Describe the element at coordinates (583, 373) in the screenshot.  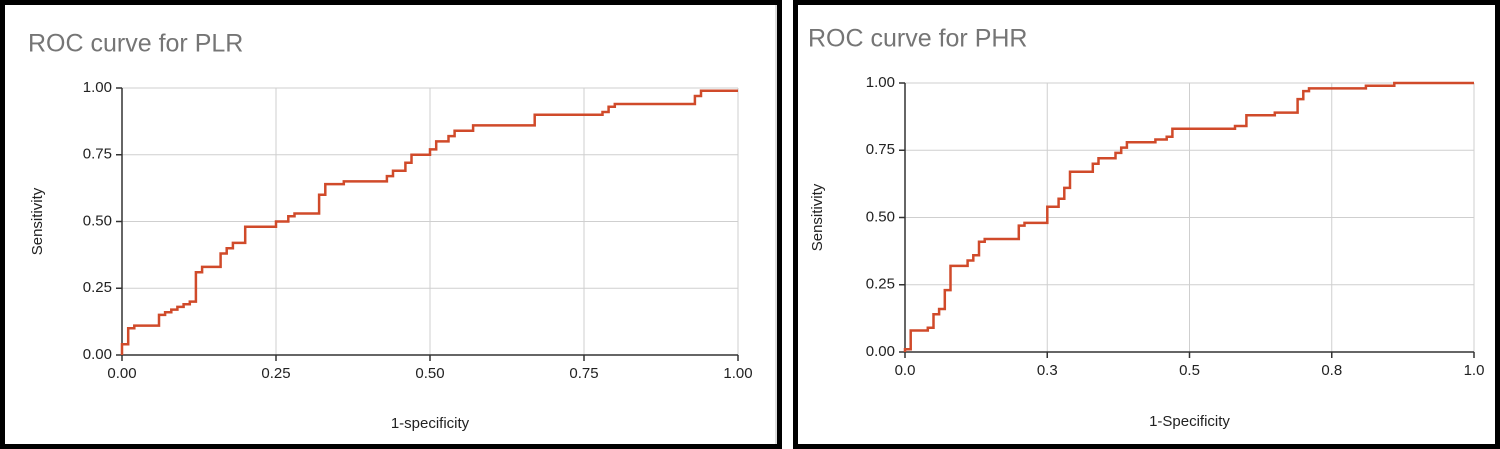
I see `x-tick-label: 0.75` at that location.